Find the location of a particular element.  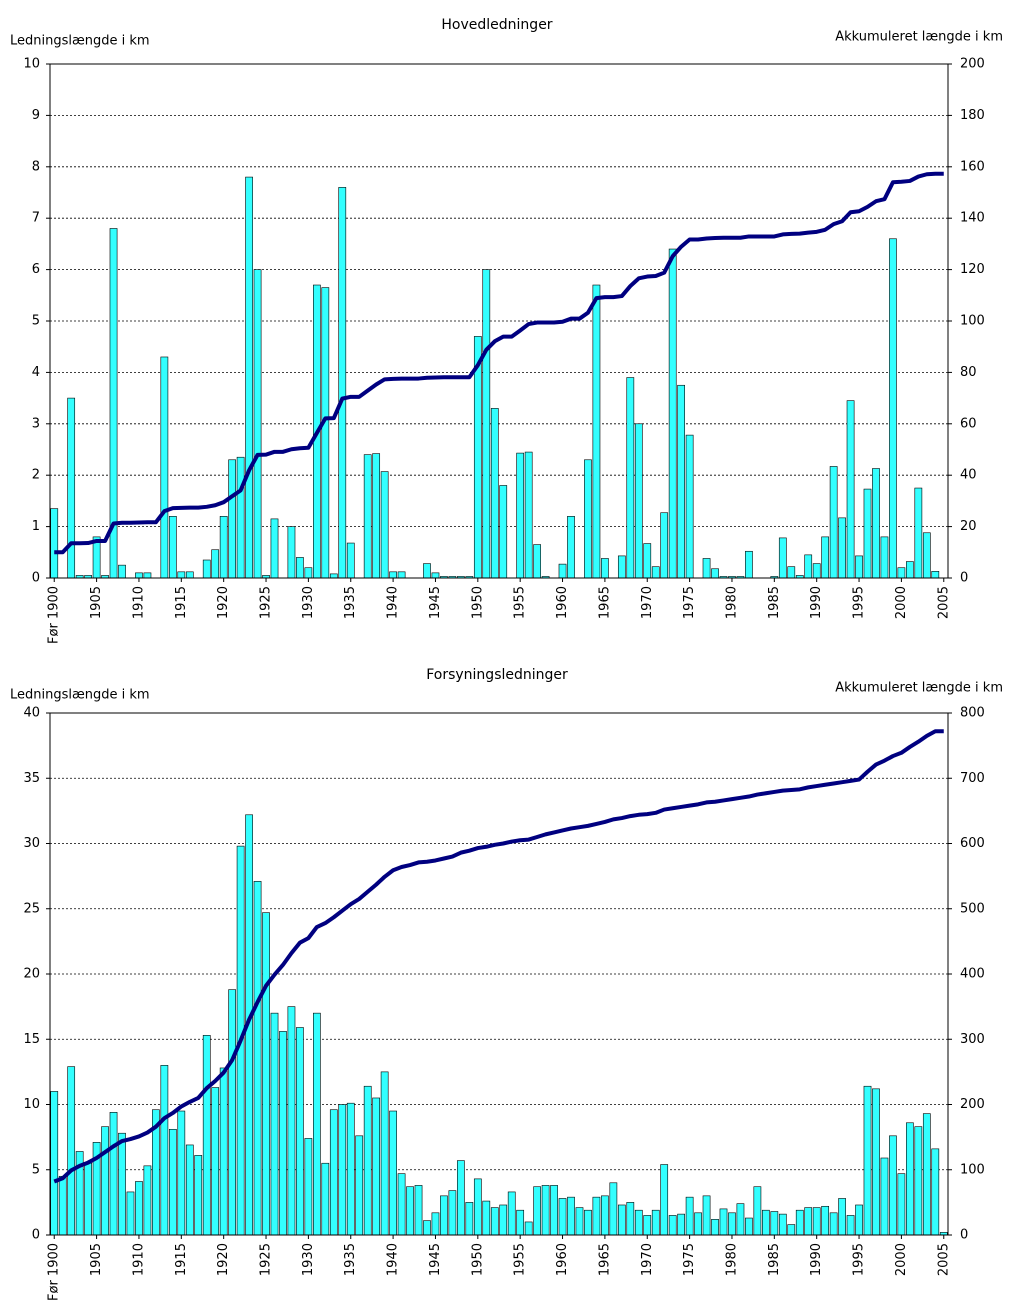

y2-tick-label: 400 is located at coordinates (972, 974).